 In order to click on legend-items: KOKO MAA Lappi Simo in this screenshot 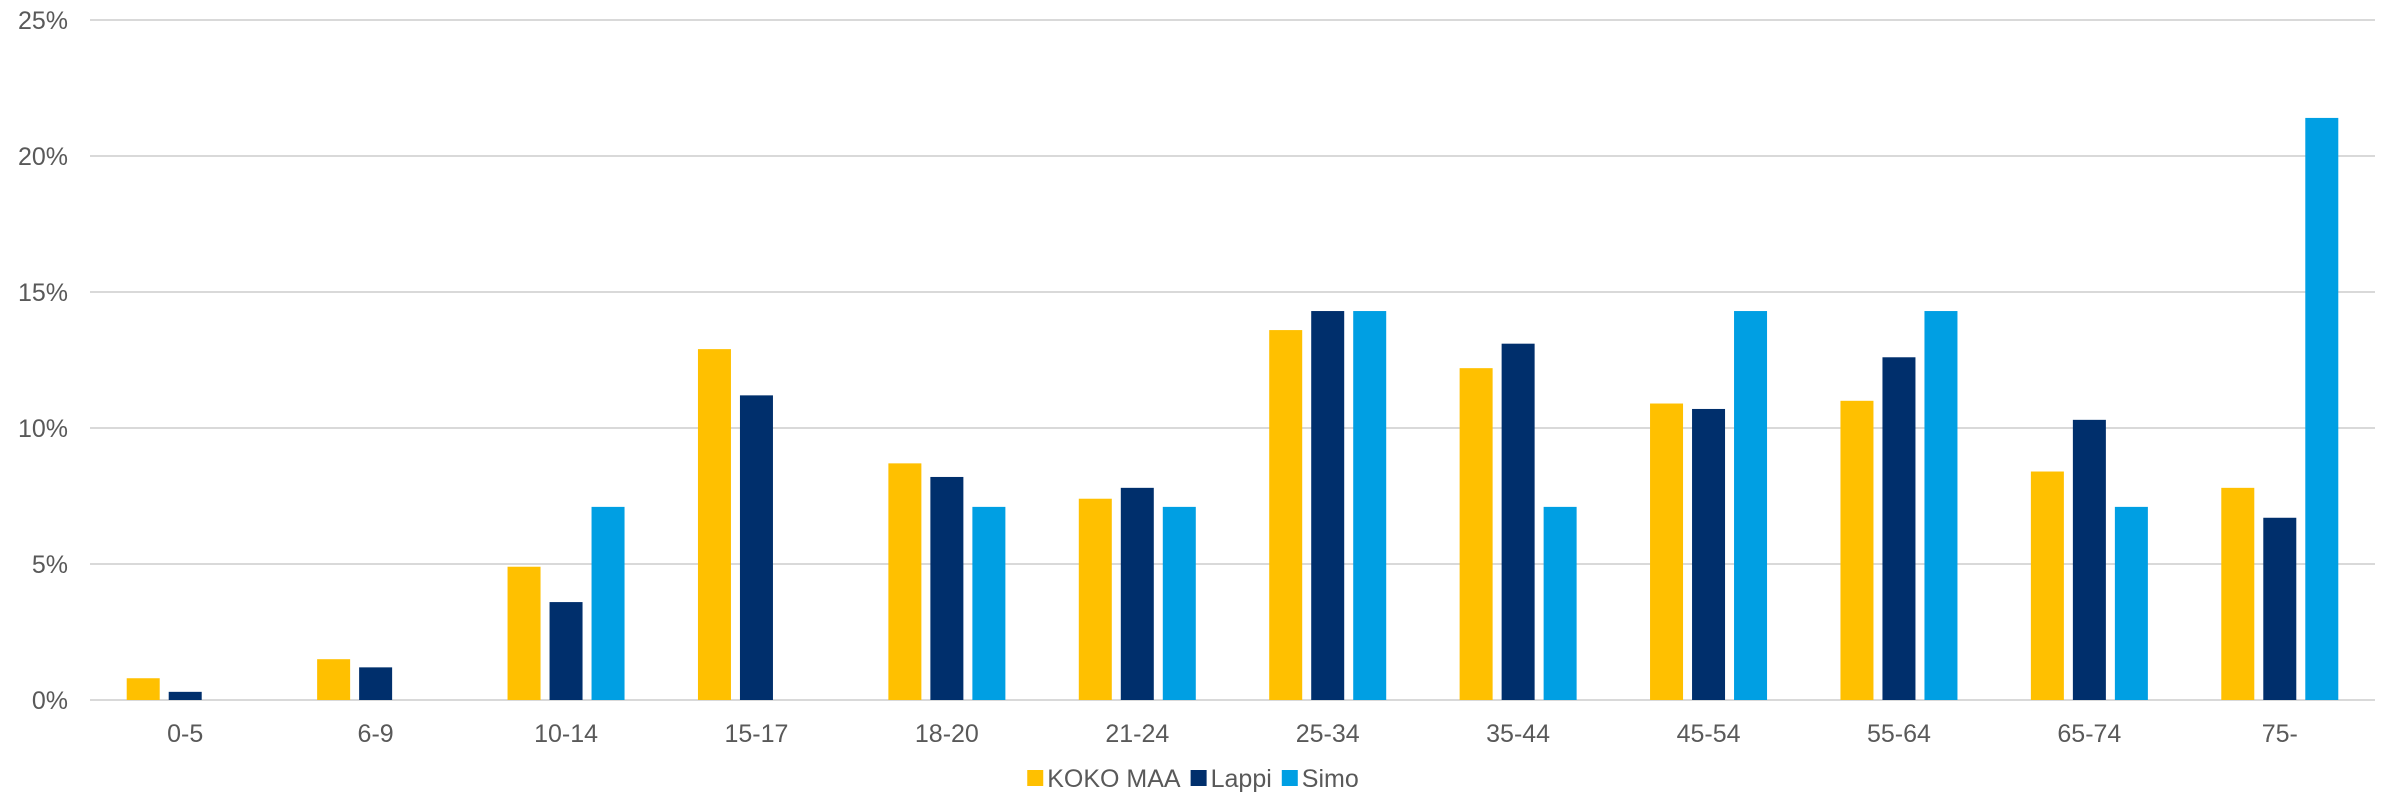, I will do `click(1193, 779)`.